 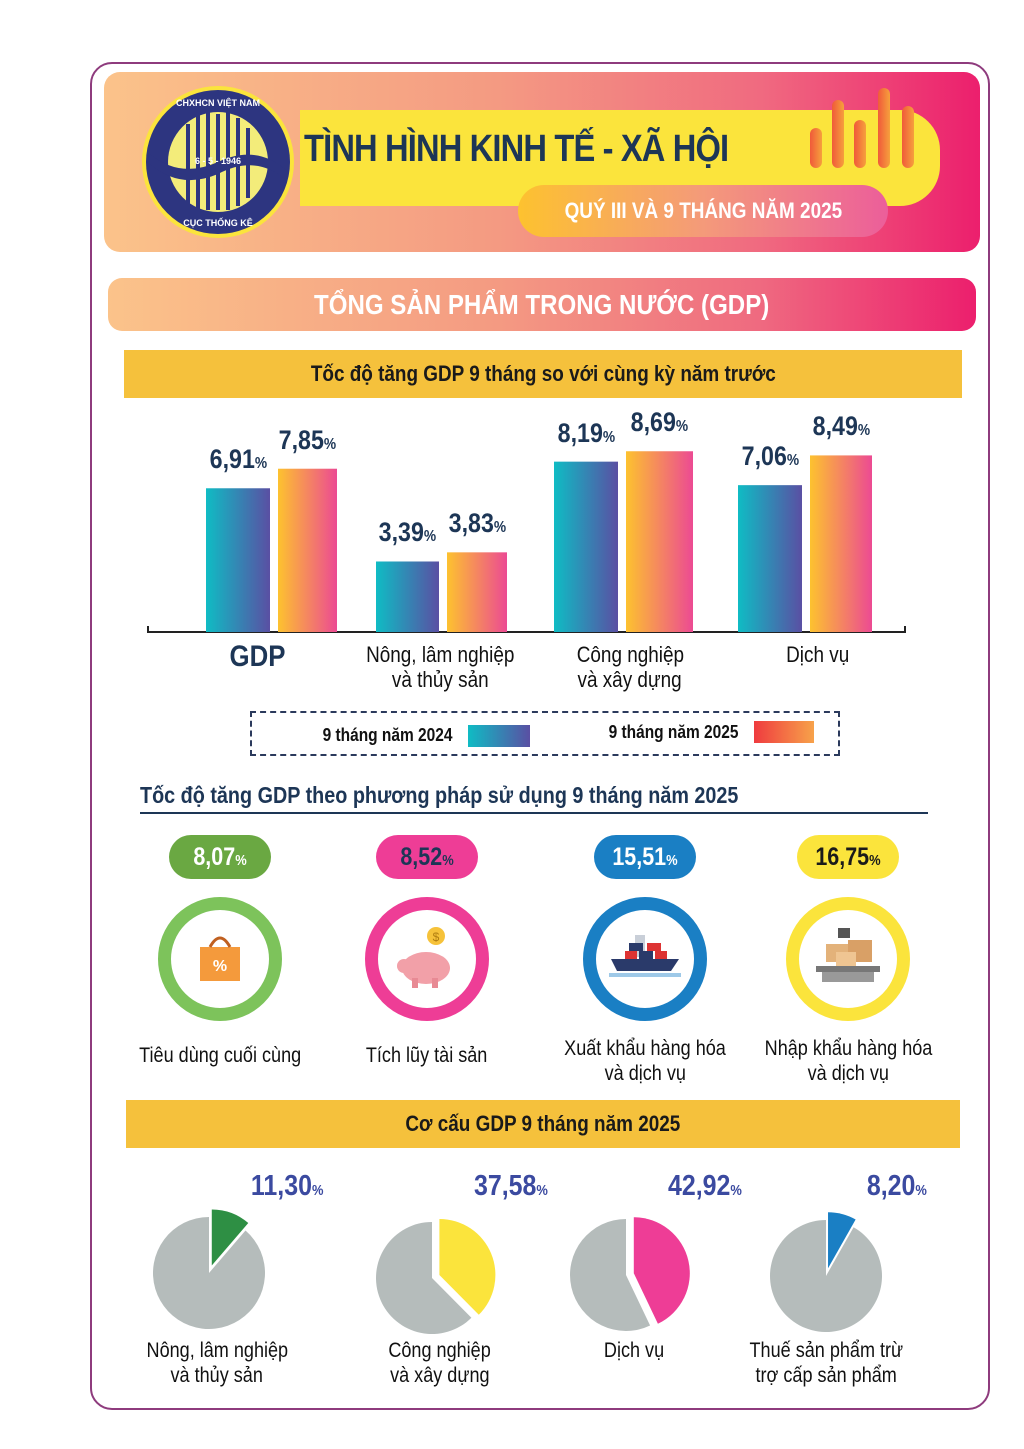 What do you see at coordinates (770, 456) in the screenshot?
I see `data-label: 7,06%` at bounding box center [770, 456].